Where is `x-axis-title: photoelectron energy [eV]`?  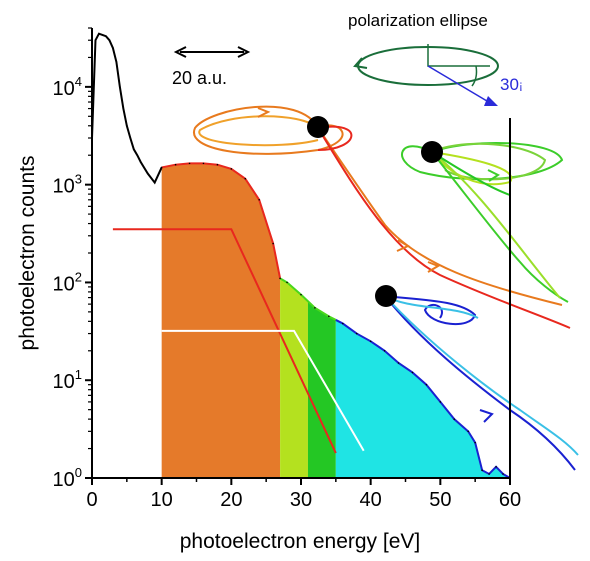
x-axis-title: photoelectron energy [eV] is located at coordinates (300, 541).